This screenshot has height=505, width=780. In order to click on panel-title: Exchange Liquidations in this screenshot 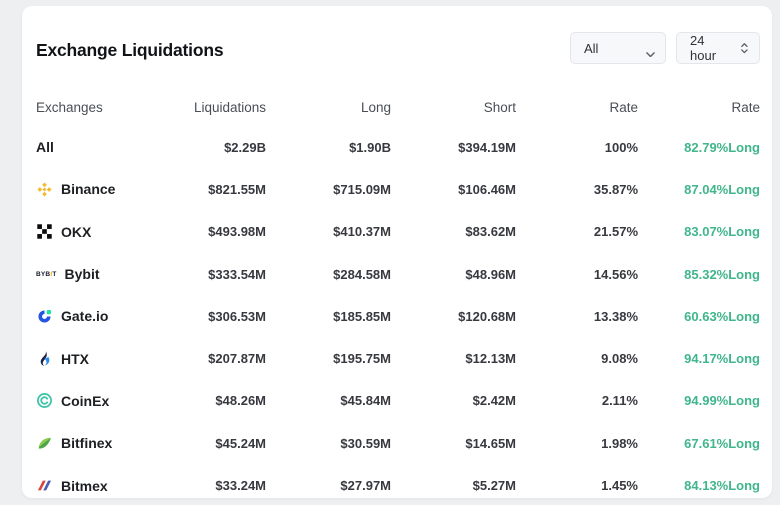, I will do `click(130, 50)`.